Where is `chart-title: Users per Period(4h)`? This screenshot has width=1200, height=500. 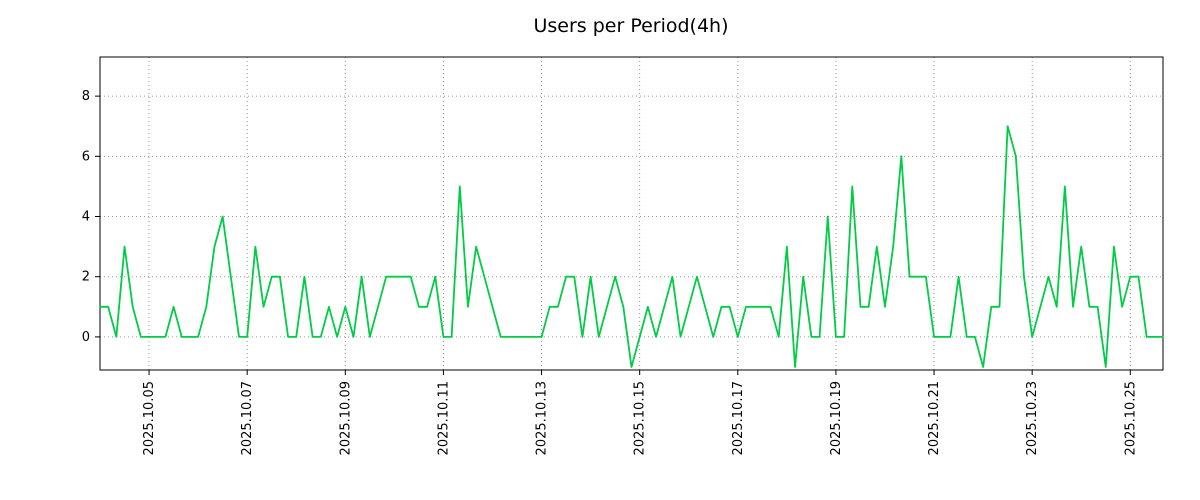 chart-title: Users per Period(4h) is located at coordinates (630, 26).